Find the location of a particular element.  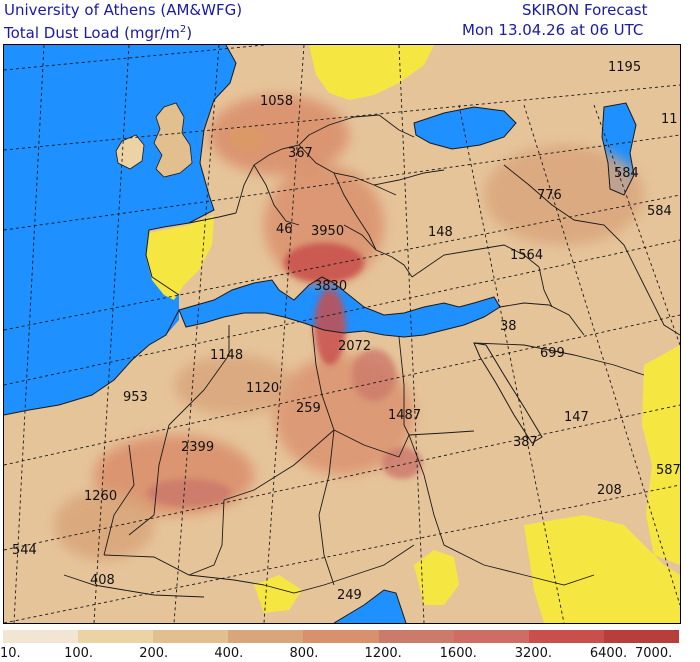

scale-value-label: 100. is located at coordinates (79, 653).